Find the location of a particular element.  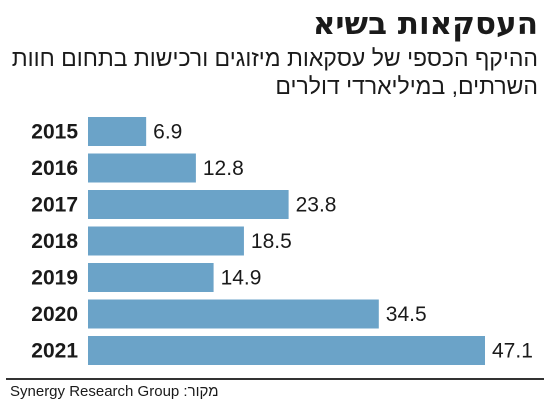

year-label-2019: 2019 is located at coordinates (54, 278).